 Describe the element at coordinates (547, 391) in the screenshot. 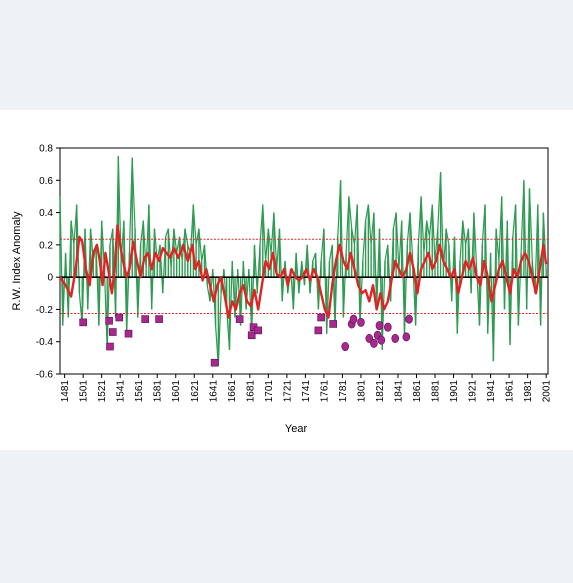

I see `x-tick-label: 2001` at that location.